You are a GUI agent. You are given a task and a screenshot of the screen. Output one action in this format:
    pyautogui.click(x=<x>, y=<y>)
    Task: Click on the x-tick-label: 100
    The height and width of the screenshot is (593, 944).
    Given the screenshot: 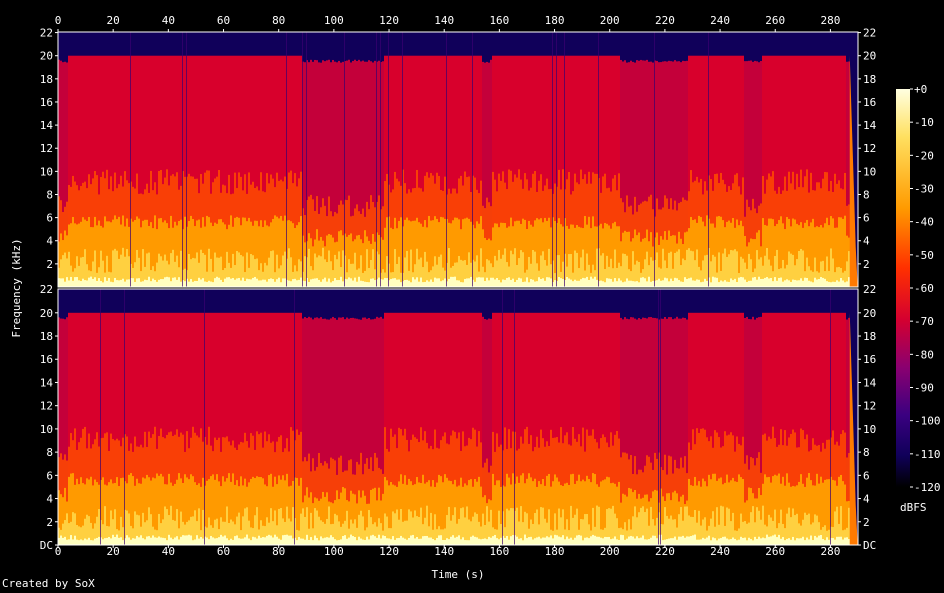 What is the action you would take?
    pyautogui.click(x=334, y=551)
    